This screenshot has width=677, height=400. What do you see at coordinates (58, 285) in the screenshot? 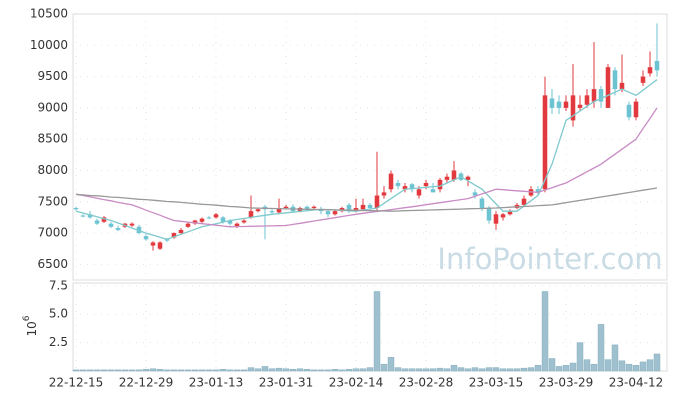
I see `y-tick-label: 7.5` at bounding box center [58, 285].